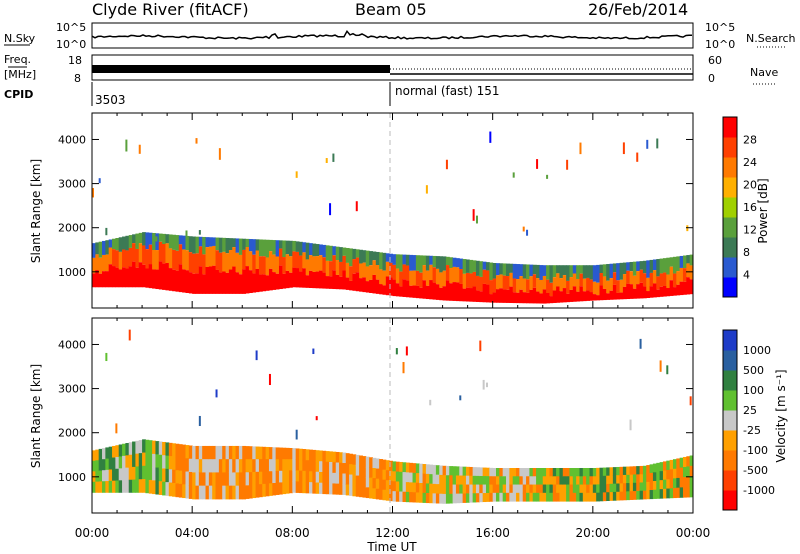 This screenshot has width=800, height=554. Describe the element at coordinates (170, 9) in the screenshot. I see `station-title: Clyde River (fitACF)` at that location.